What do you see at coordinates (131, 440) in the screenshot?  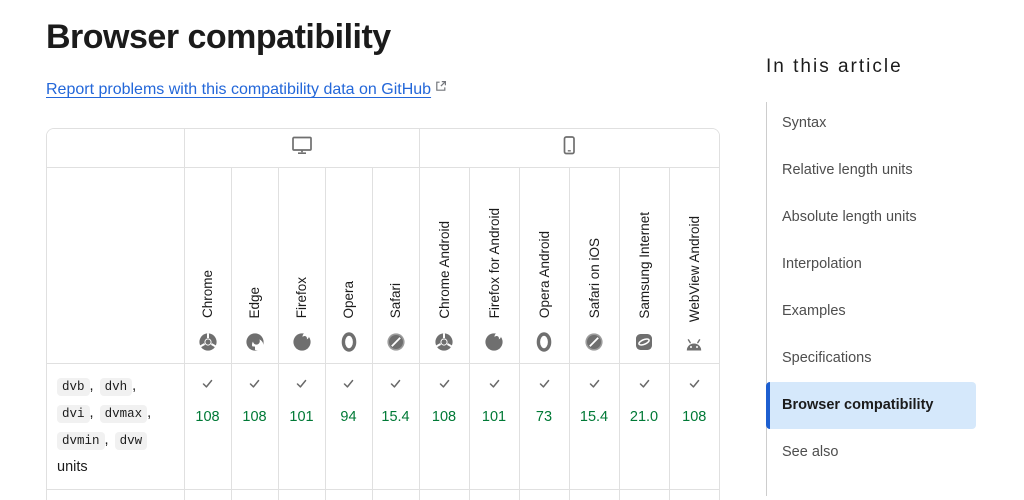 I see `code-chip: dvw` at bounding box center [131, 440].